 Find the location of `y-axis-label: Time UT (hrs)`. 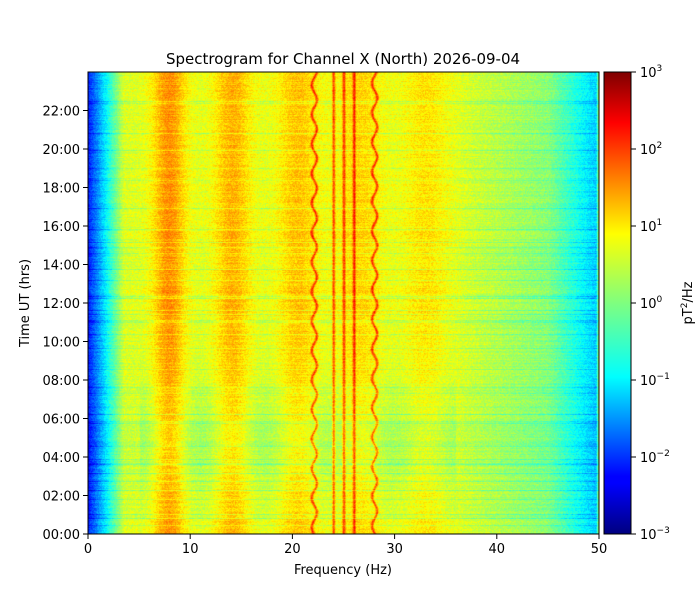

y-axis-label: Time UT (hrs) is located at coordinates (25, 303).